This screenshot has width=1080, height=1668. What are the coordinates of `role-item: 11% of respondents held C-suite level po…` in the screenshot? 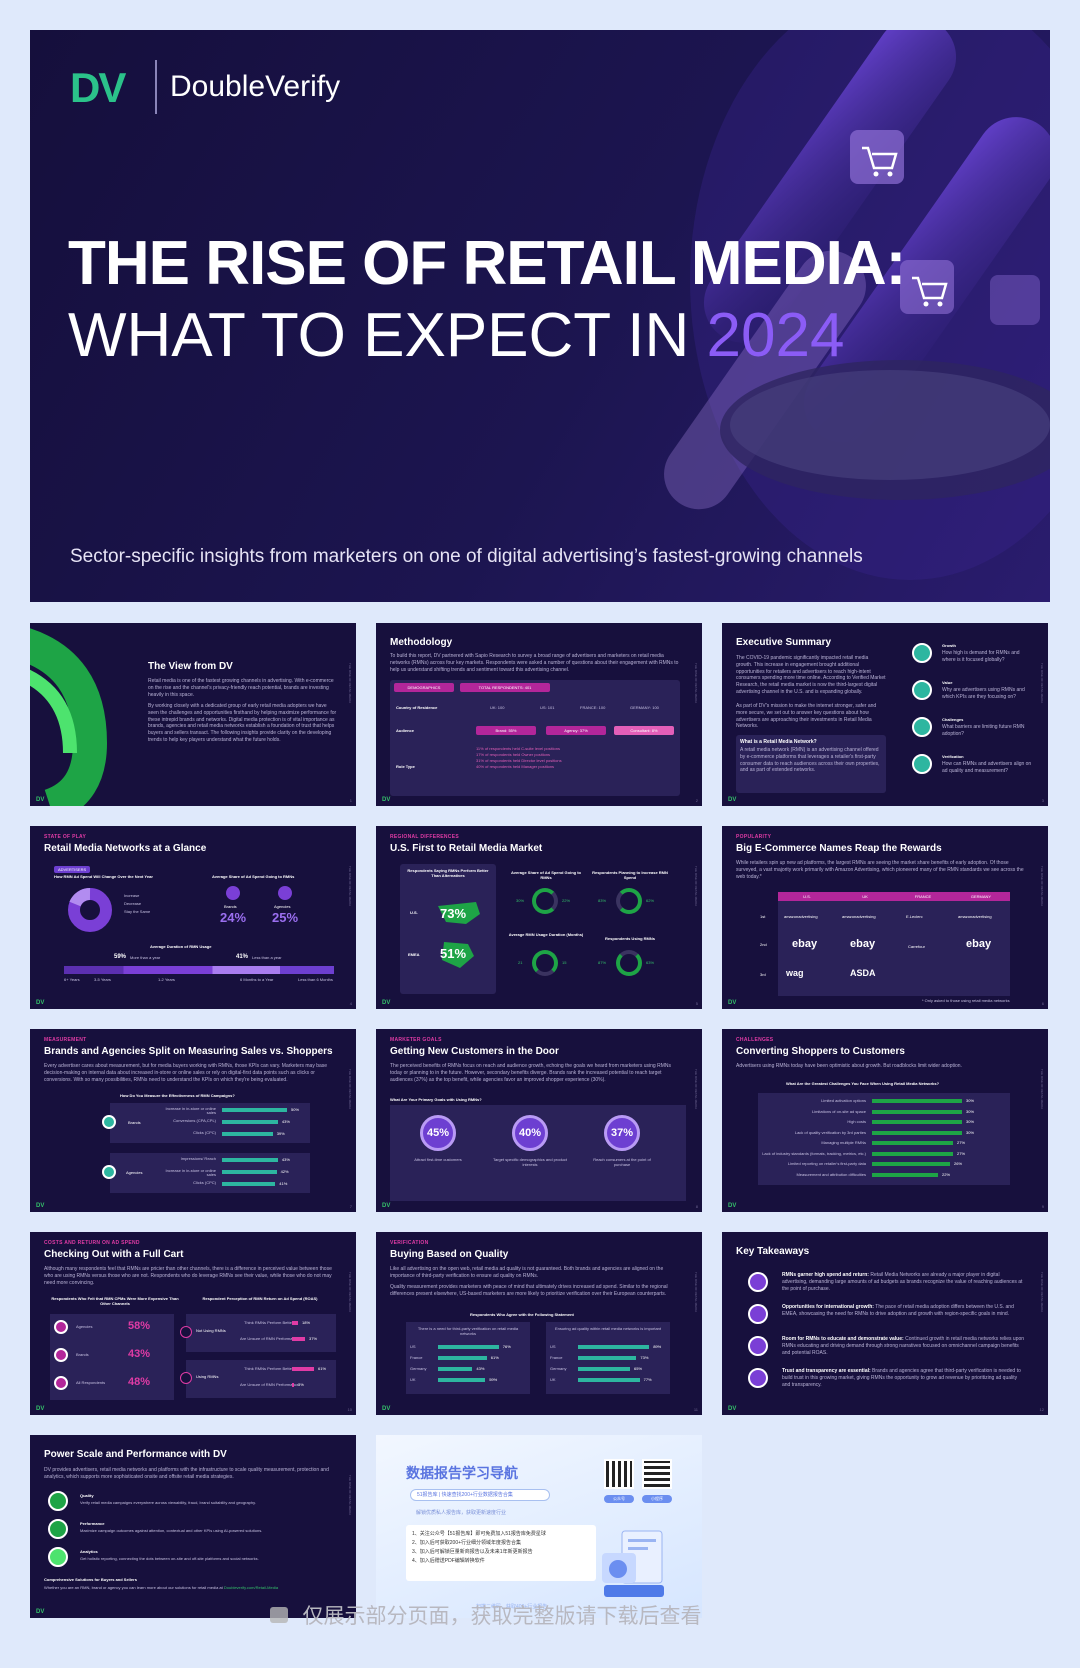 It's located at (518, 748).